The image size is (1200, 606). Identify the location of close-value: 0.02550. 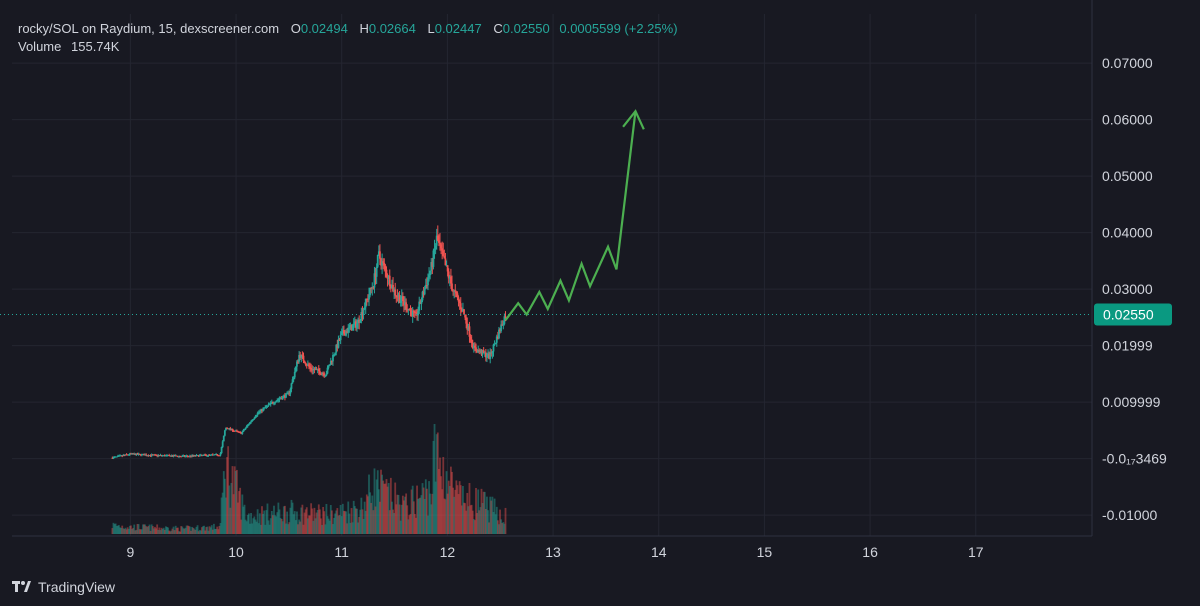
(526, 28).